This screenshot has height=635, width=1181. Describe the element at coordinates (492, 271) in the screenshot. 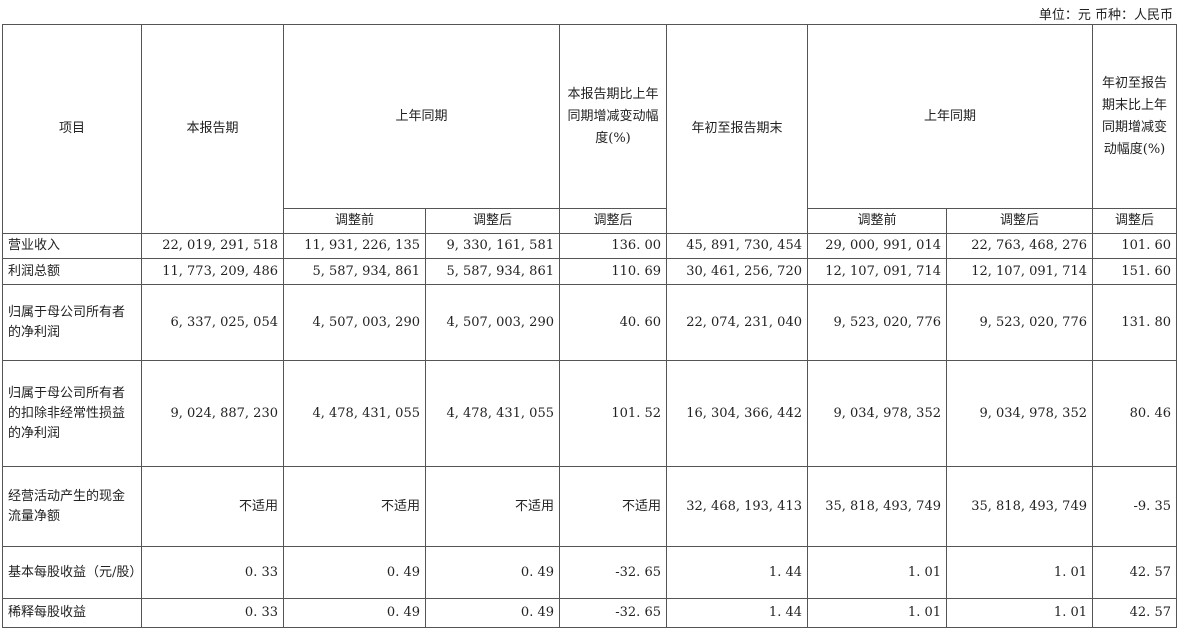

I see `cell-prev-after: 5, 587, 934, 861` at that location.